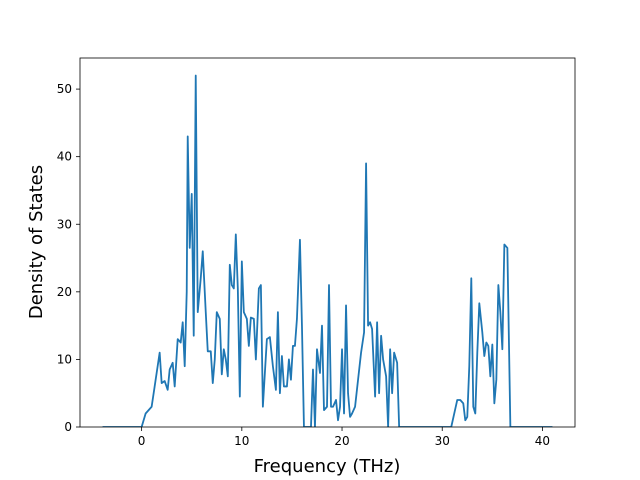 This screenshot has height=480, width=640. I want to click on y-tick-label: 50, so click(64, 89).